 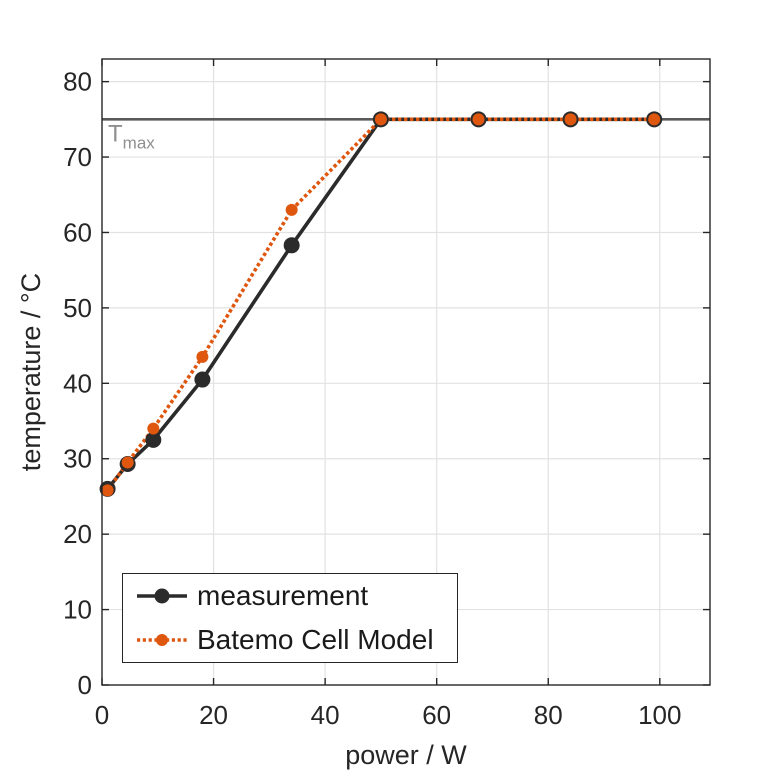 I want to click on y-tick-label-30: 30, so click(x=77, y=459).